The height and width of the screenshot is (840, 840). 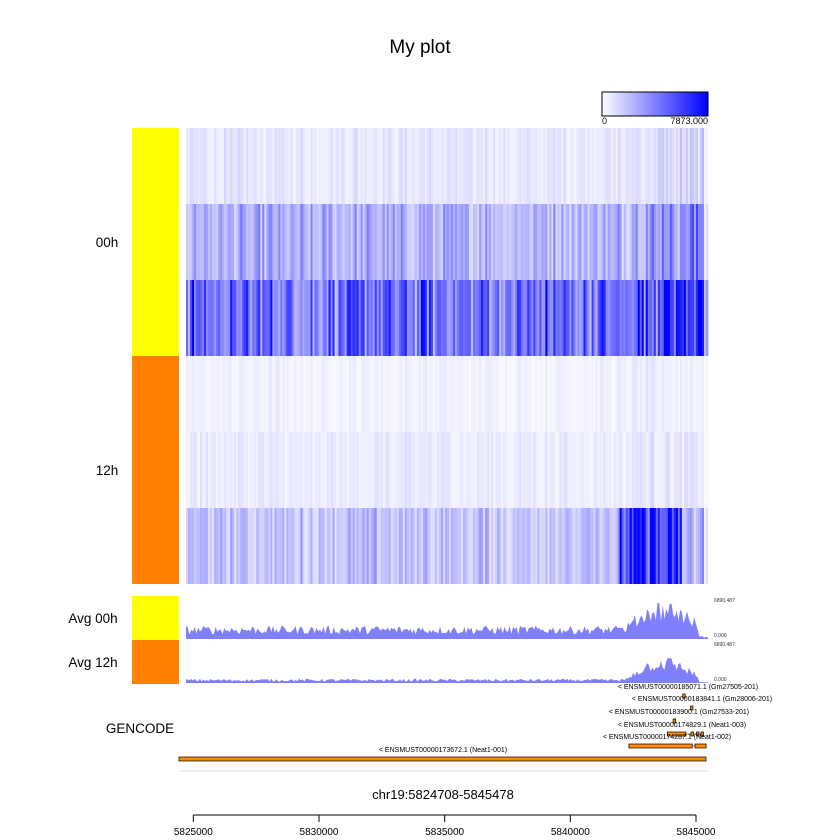 What do you see at coordinates (155, 242) in the screenshot?
I see `group-color-bar-00h` at bounding box center [155, 242].